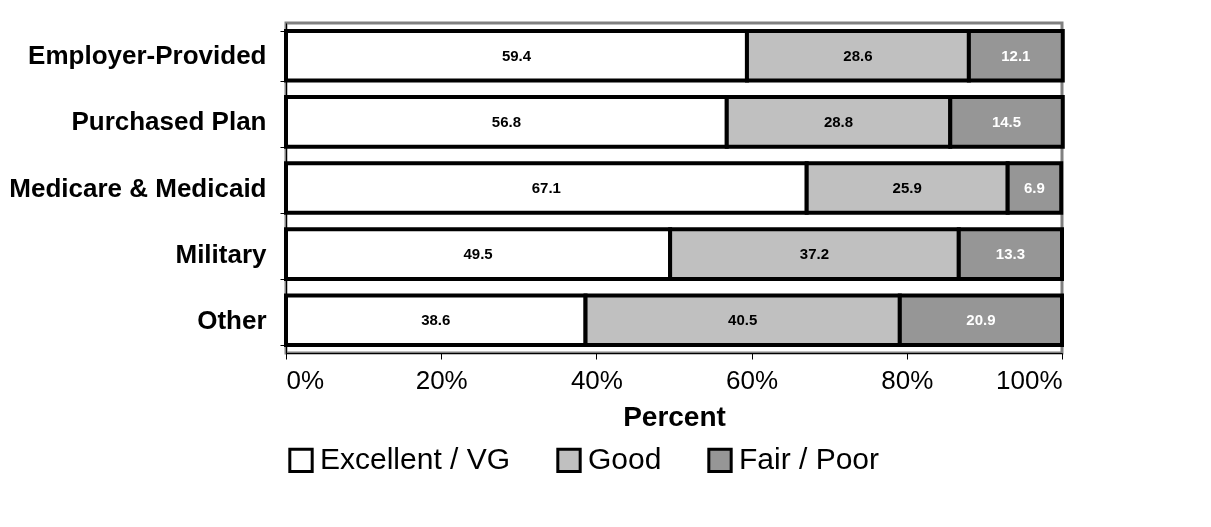 This screenshot has height=527, width=1211. What do you see at coordinates (743, 320) in the screenshot?
I see `data-label: 40.5` at bounding box center [743, 320].